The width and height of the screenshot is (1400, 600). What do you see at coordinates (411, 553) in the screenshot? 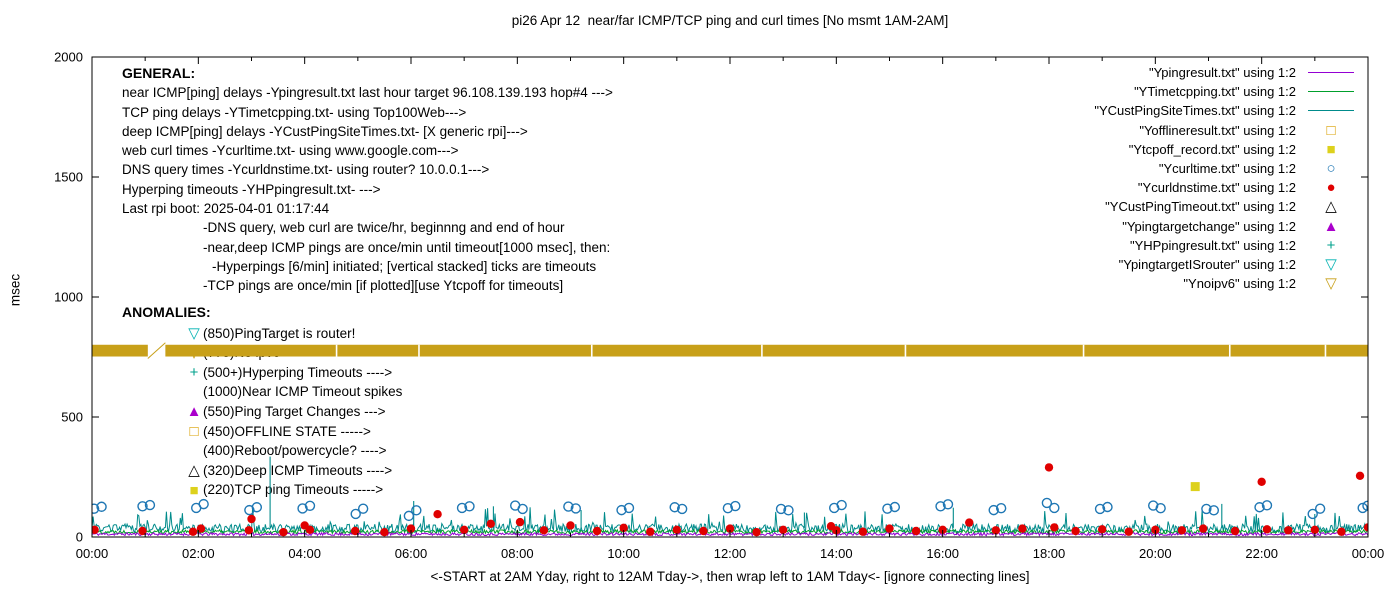
I see `x-tick-label: 06:00` at bounding box center [411, 553].